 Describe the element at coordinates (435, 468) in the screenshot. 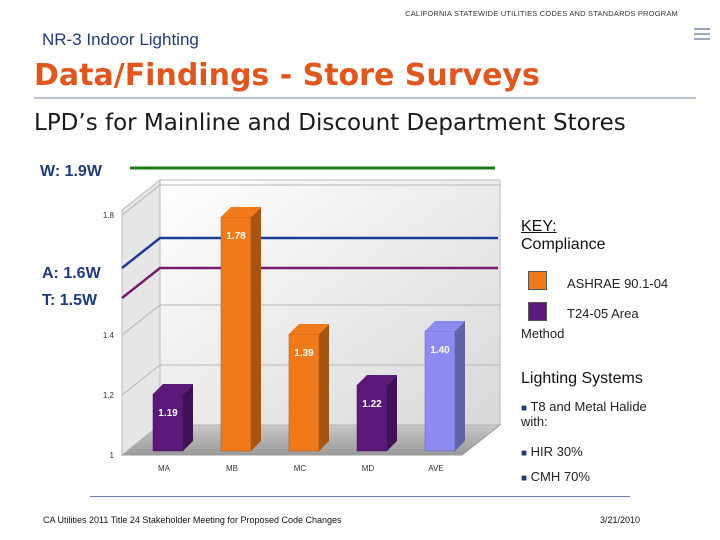

I see `x-tick-label: AVE` at that location.